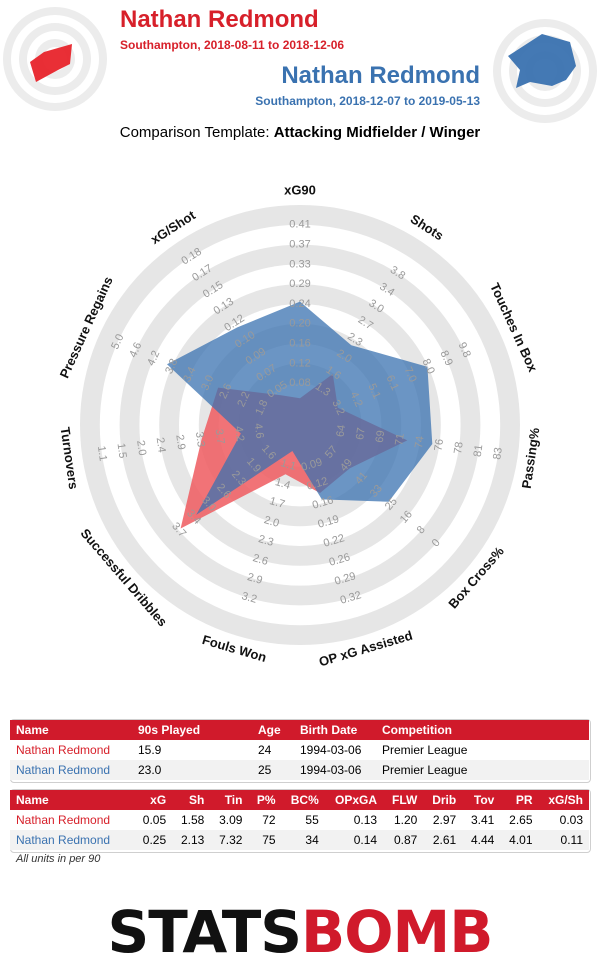 The image size is (600, 970). I want to click on stats-cell: 2.65, so click(519, 820).